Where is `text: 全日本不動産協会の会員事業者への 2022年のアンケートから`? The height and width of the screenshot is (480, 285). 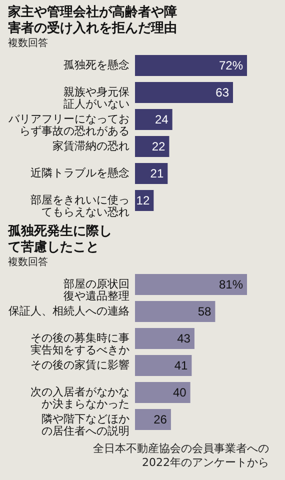 text: 全日本不動産協会の会員事業者への 2022年のアンケートから is located at coordinates (181, 455).